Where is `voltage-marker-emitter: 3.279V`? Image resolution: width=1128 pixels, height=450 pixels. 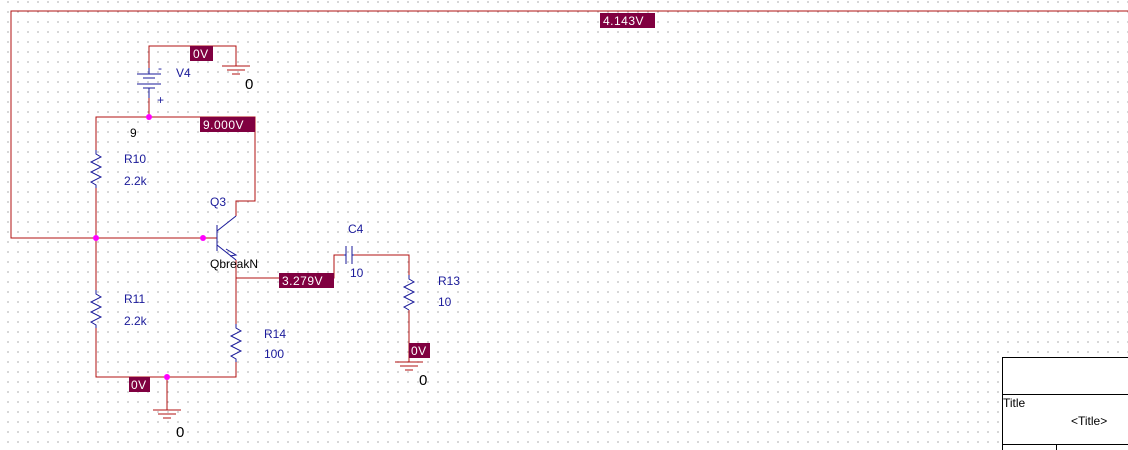 voltage-marker-emitter: 3.279V is located at coordinates (306, 280).